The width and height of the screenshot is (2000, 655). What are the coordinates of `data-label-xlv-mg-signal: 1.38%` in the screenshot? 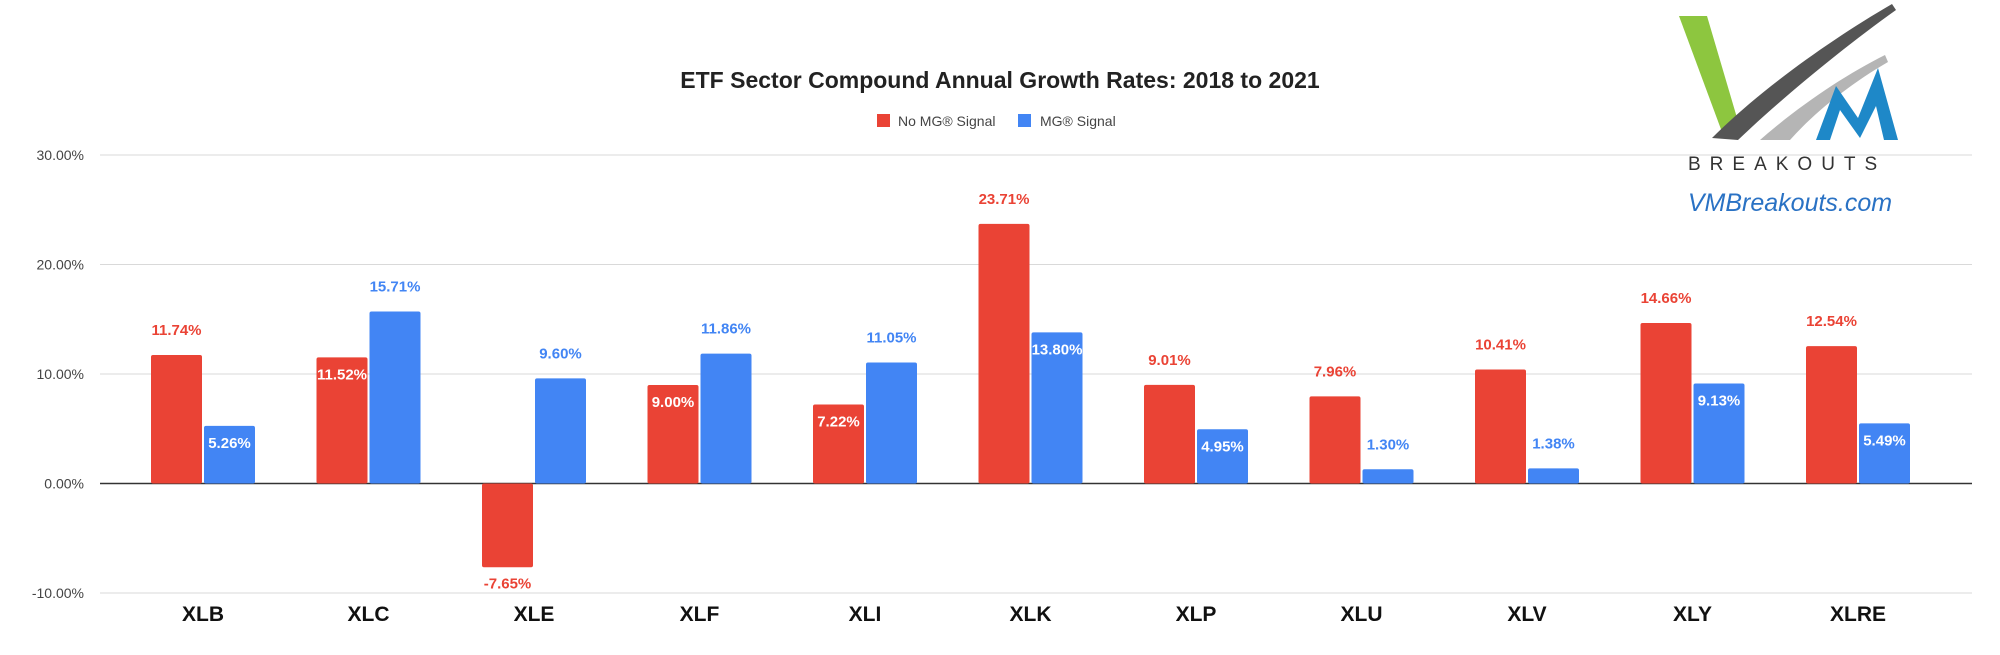 It's located at (1553, 443).